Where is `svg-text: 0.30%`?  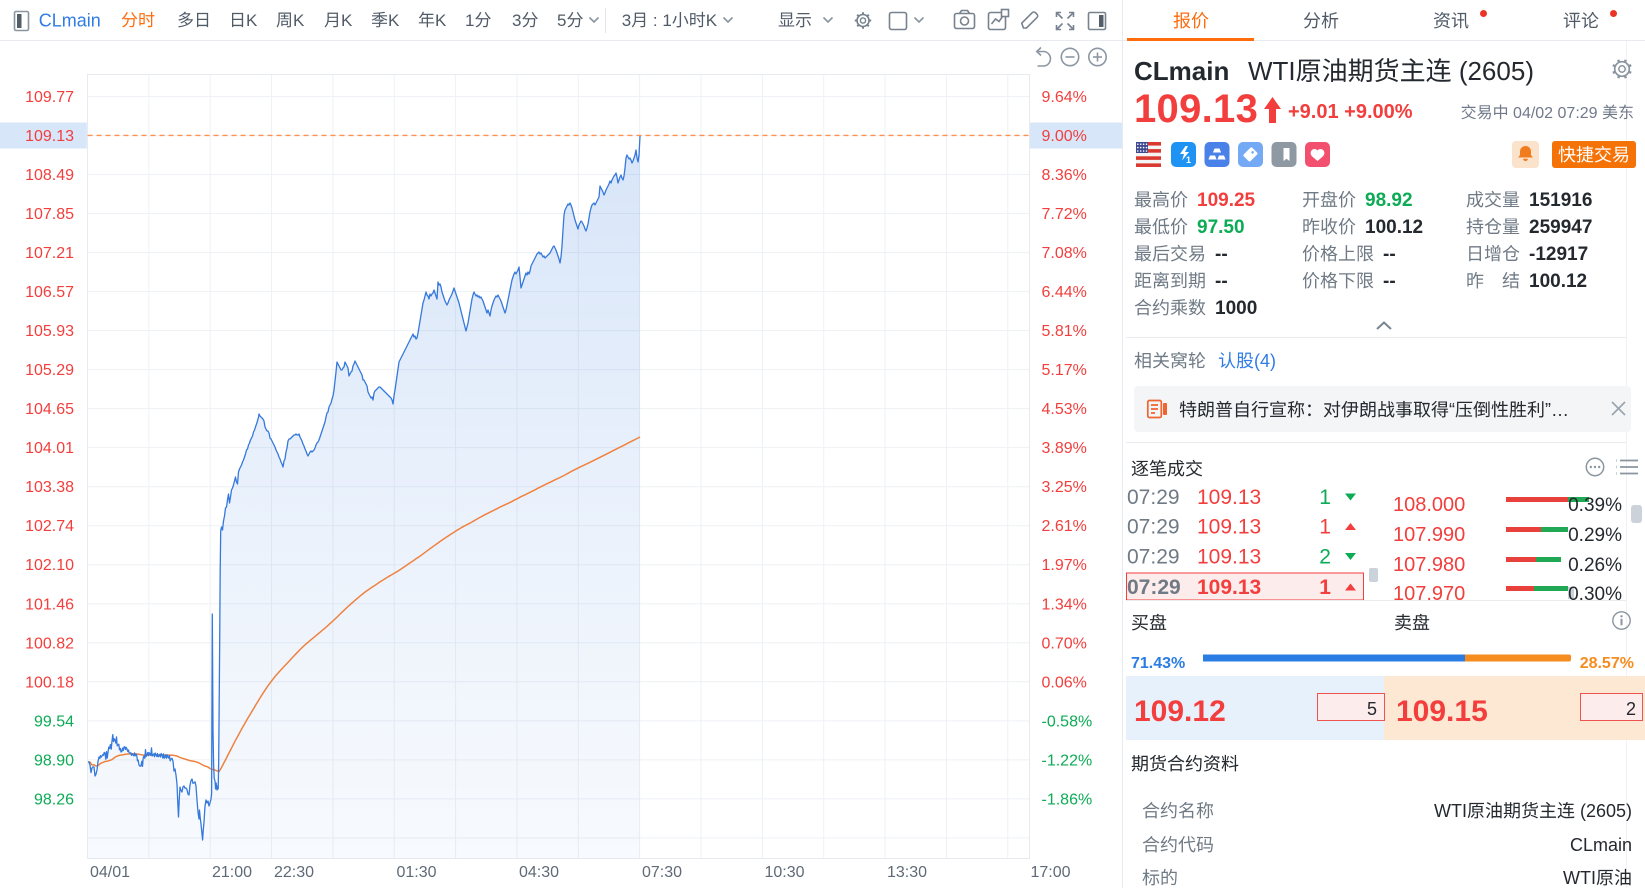
svg-text: 0.30% is located at coordinates (1595, 594).